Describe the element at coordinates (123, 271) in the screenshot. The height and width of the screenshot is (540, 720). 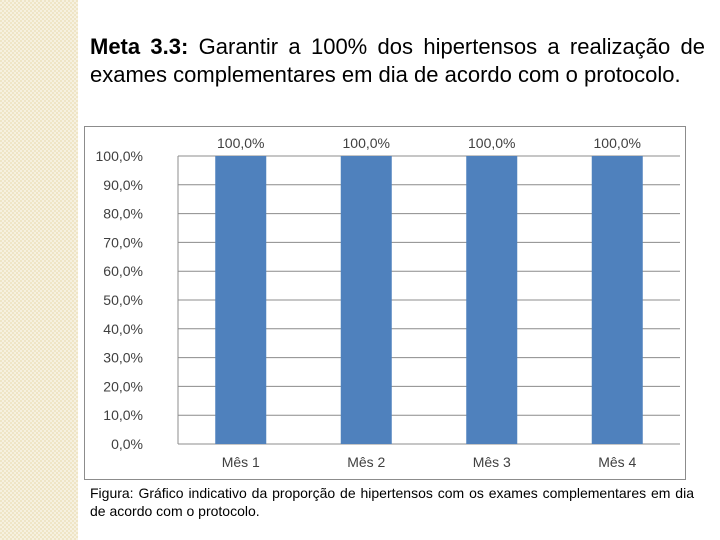
I see `y-tick-label: 60,0%` at that location.